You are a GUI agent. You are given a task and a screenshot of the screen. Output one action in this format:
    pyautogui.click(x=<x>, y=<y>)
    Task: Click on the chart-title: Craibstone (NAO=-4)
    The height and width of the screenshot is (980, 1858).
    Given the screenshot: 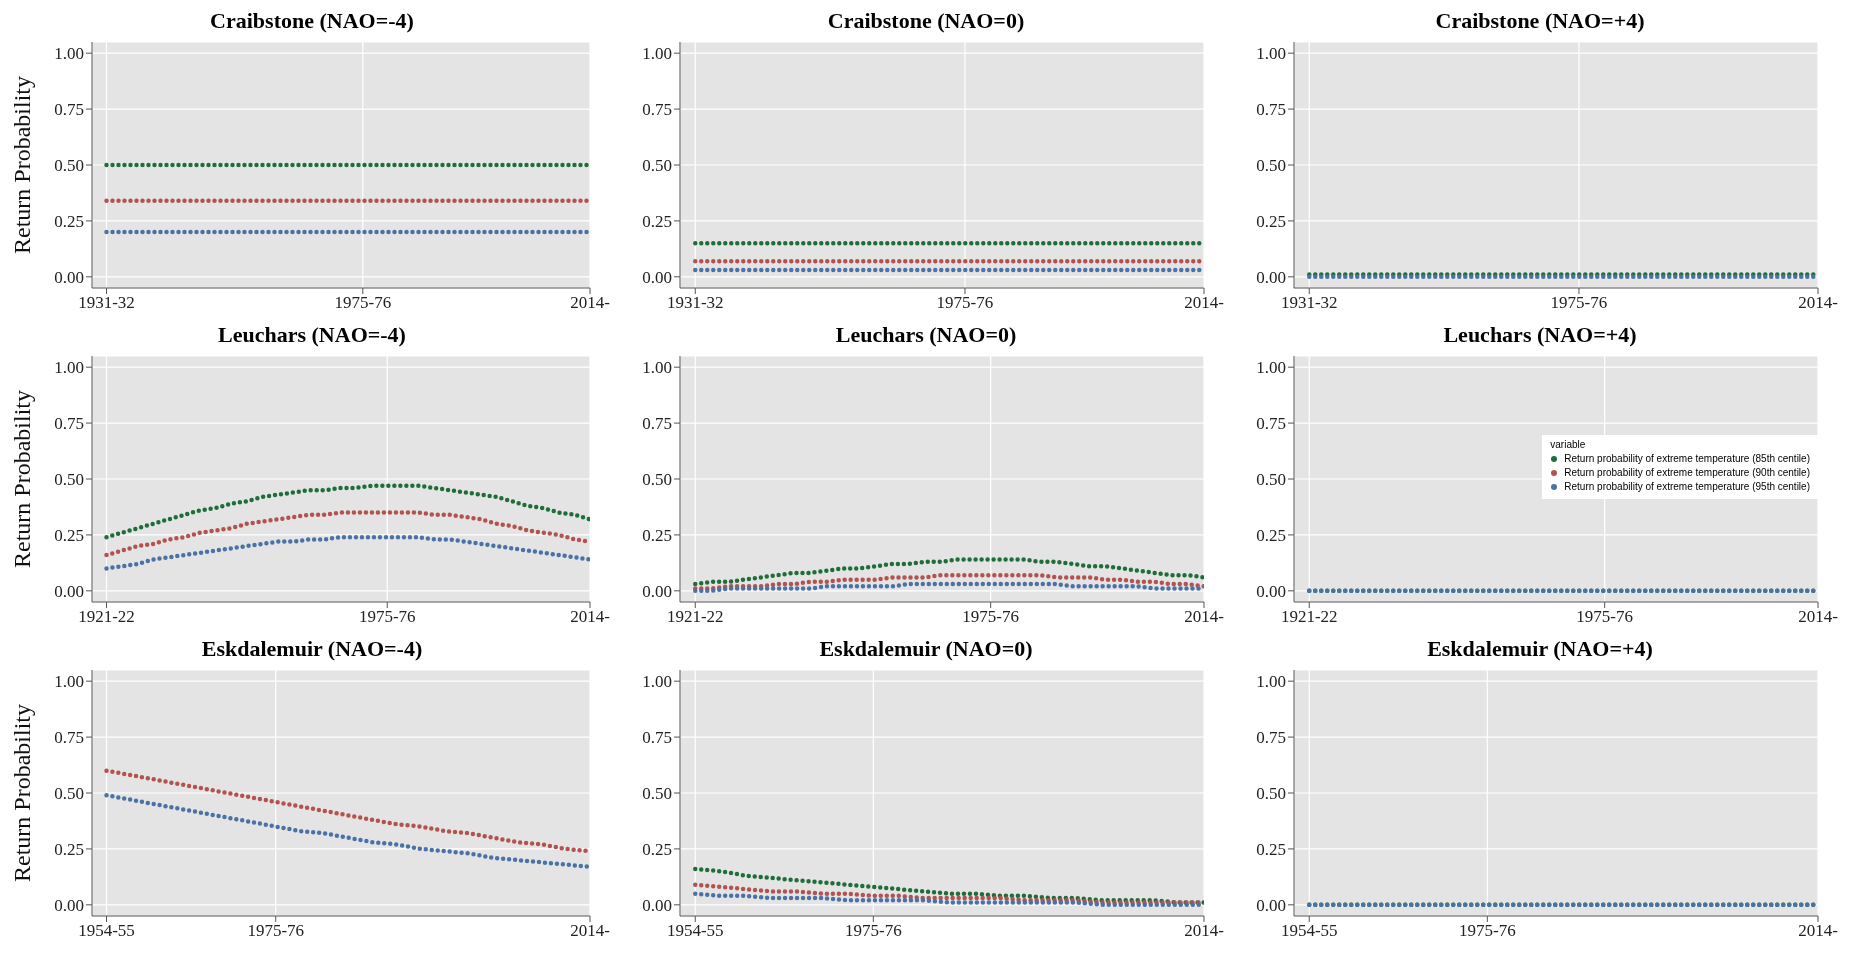 What is the action you would take?
    pyautogui.click(x=312, y=21)
    